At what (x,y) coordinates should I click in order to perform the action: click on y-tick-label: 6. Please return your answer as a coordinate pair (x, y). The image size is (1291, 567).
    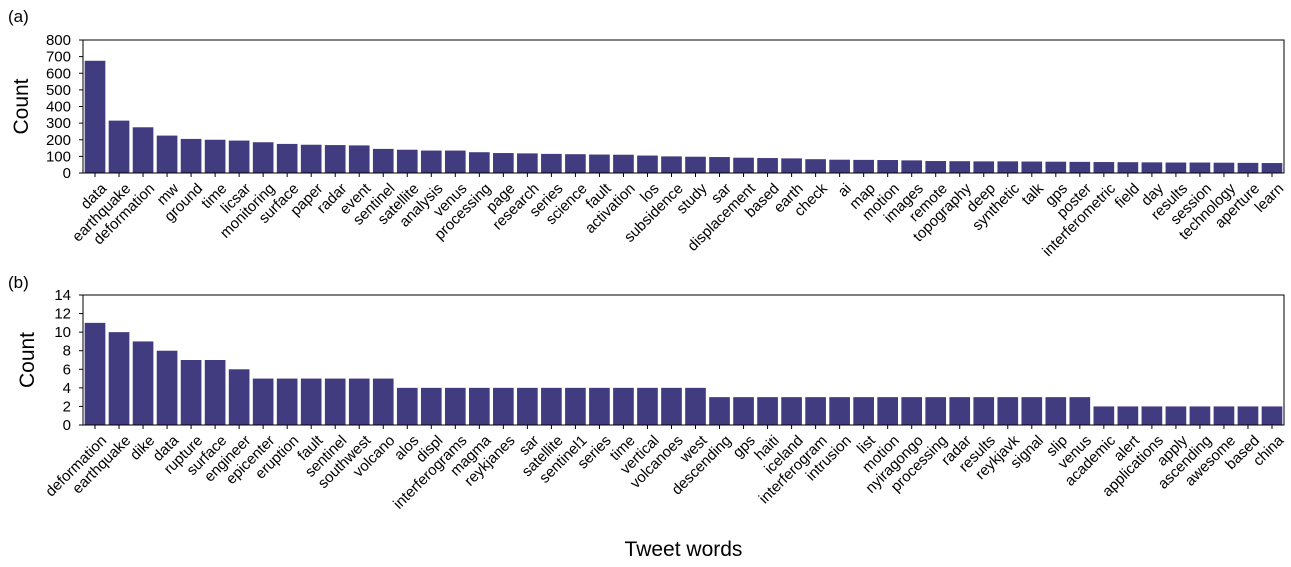
    Looking at the image, I should click on (67, 369).